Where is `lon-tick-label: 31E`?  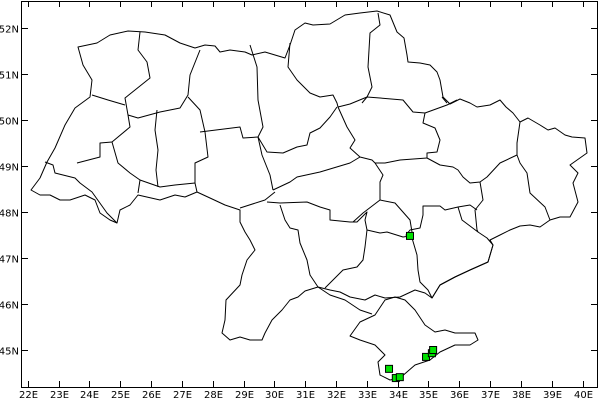 lon-tick-label: 31E is located at coordinates (305, 395).